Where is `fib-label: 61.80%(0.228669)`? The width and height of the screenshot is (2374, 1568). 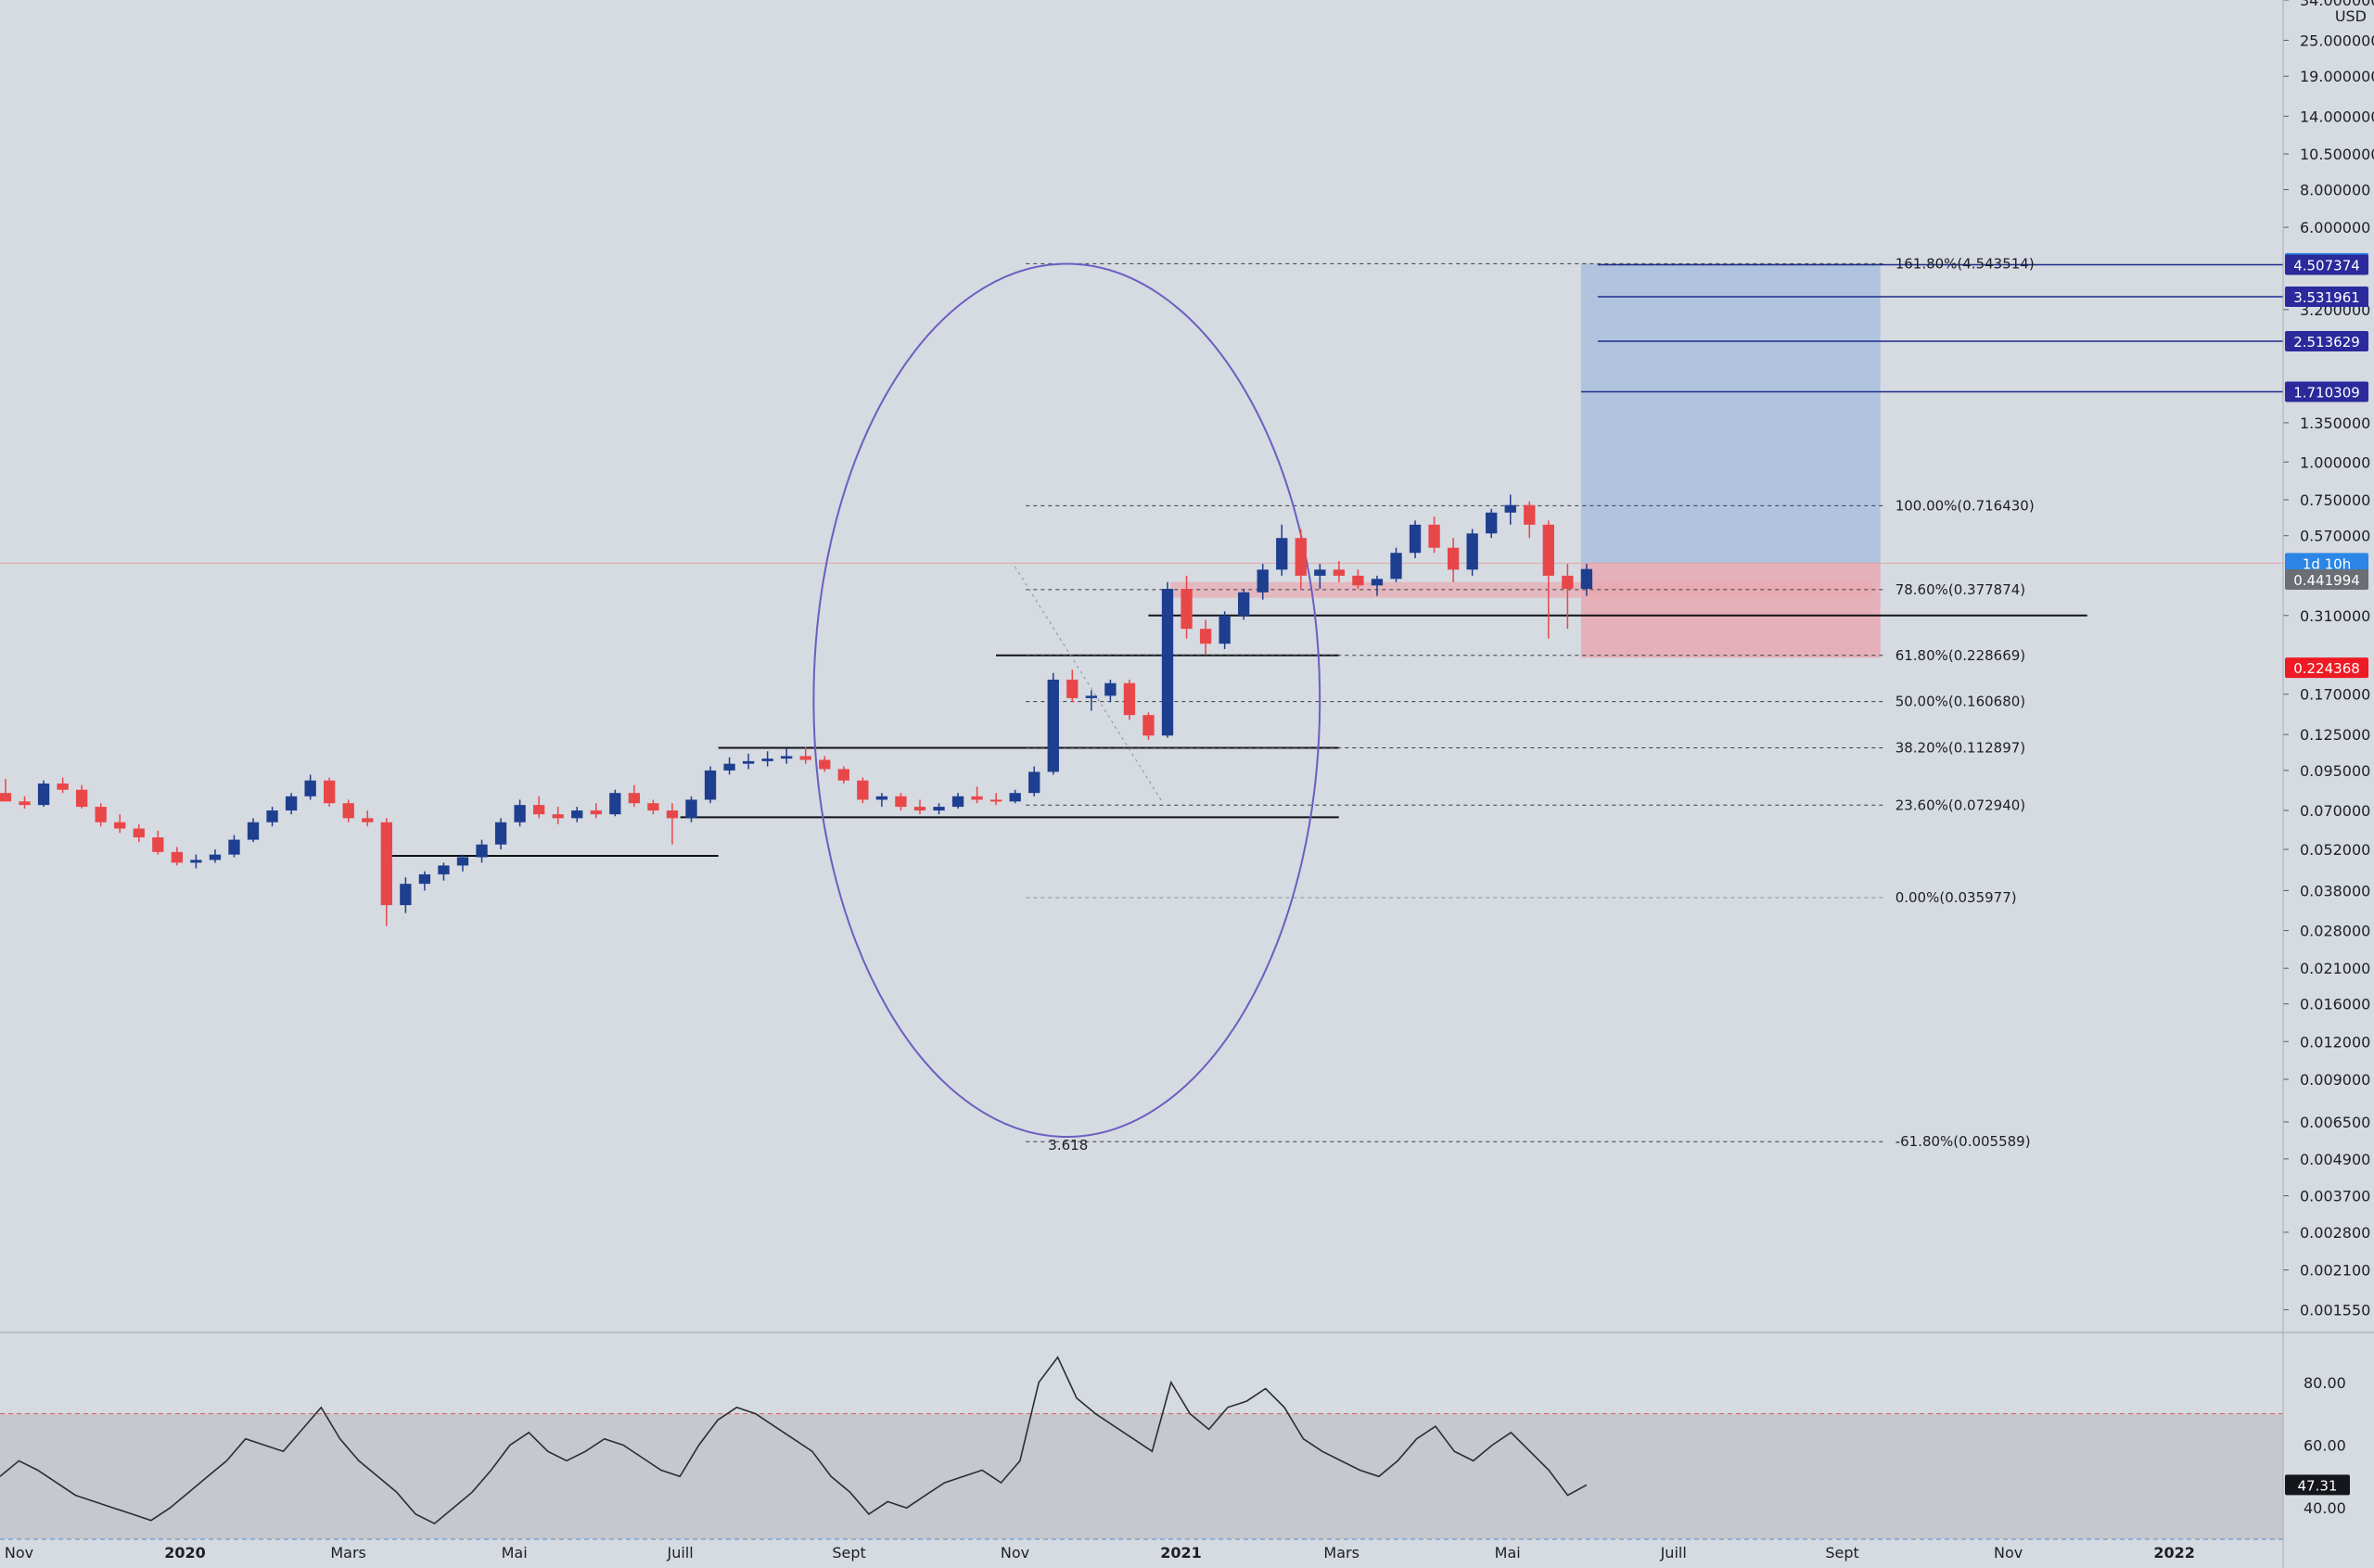
fib-label: 61.80%(0.228669) is located at coordinates (1960, 655).